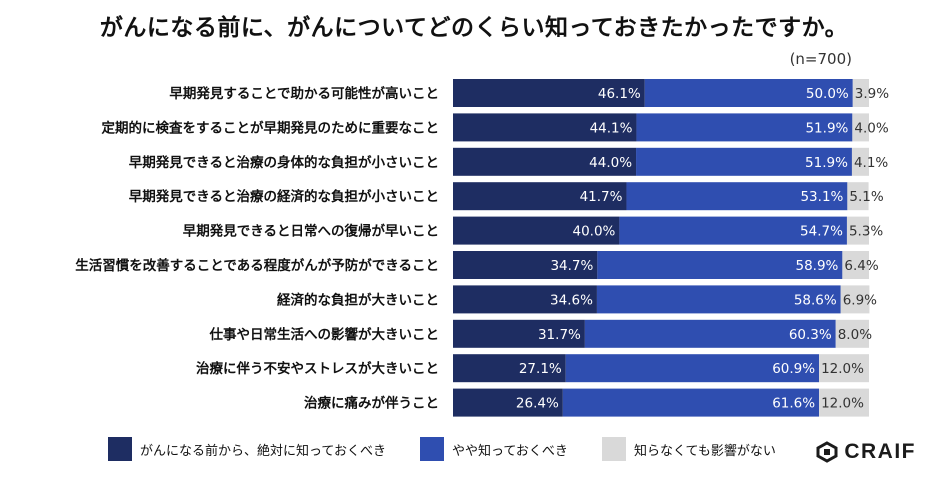 The width and height of the screenshot is (948, 498). Describe the element at coordinates (815, 300) in the screenshot. I see `data-label-series-1: 58.6%` at that location.